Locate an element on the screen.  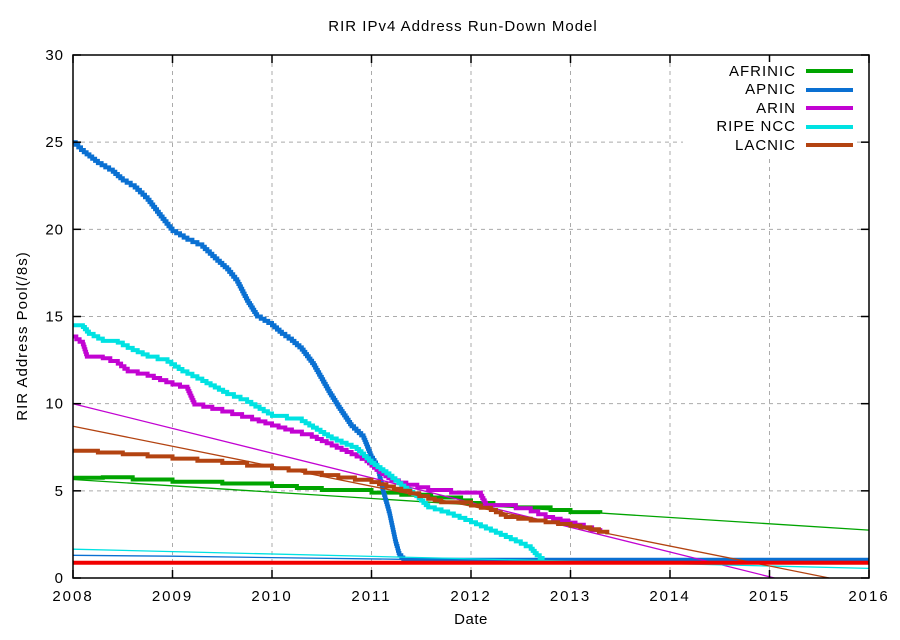
y-tick-label: 15 is located at coordinates (54, 317).